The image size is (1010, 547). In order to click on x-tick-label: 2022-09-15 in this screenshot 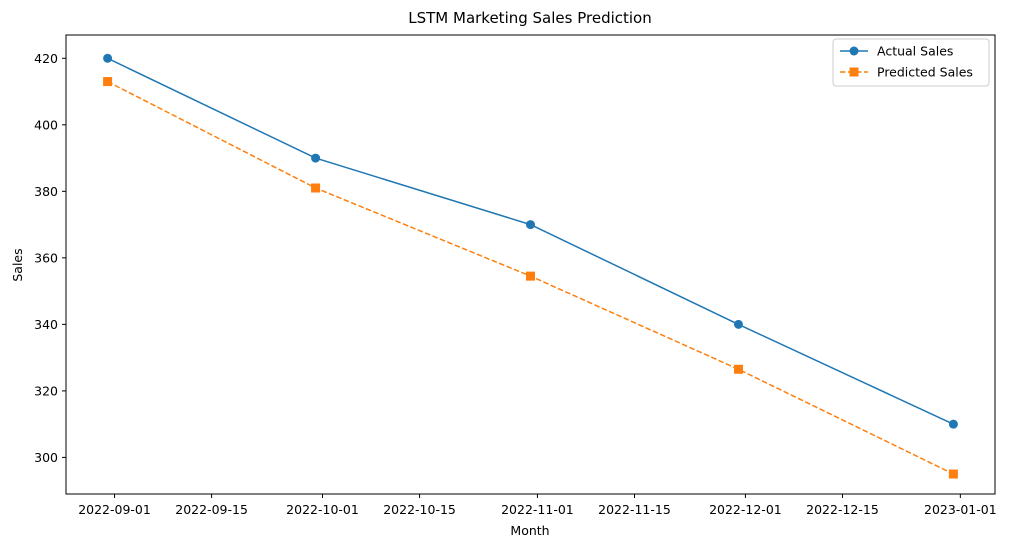, I will do `click(211, 509)`.